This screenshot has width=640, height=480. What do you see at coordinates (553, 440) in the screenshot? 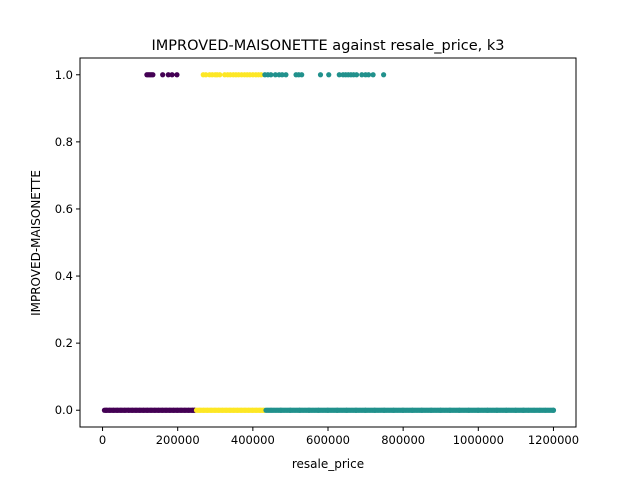
I see `x-tick-label: 1200000` at bounding box center [553, 440].